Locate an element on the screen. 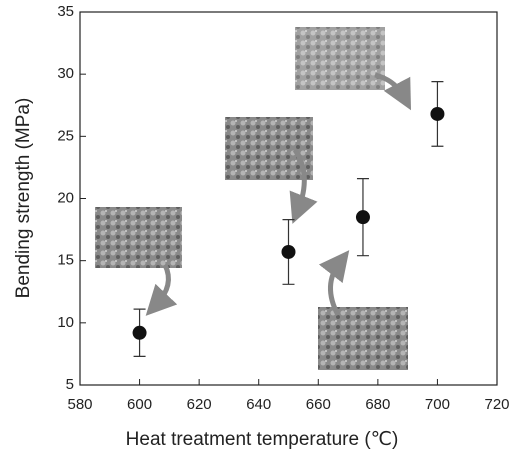 Image resolution: width=512 pixels, height=461 pixels. y-tick-label: 10 is located at coordinates (65, 322).